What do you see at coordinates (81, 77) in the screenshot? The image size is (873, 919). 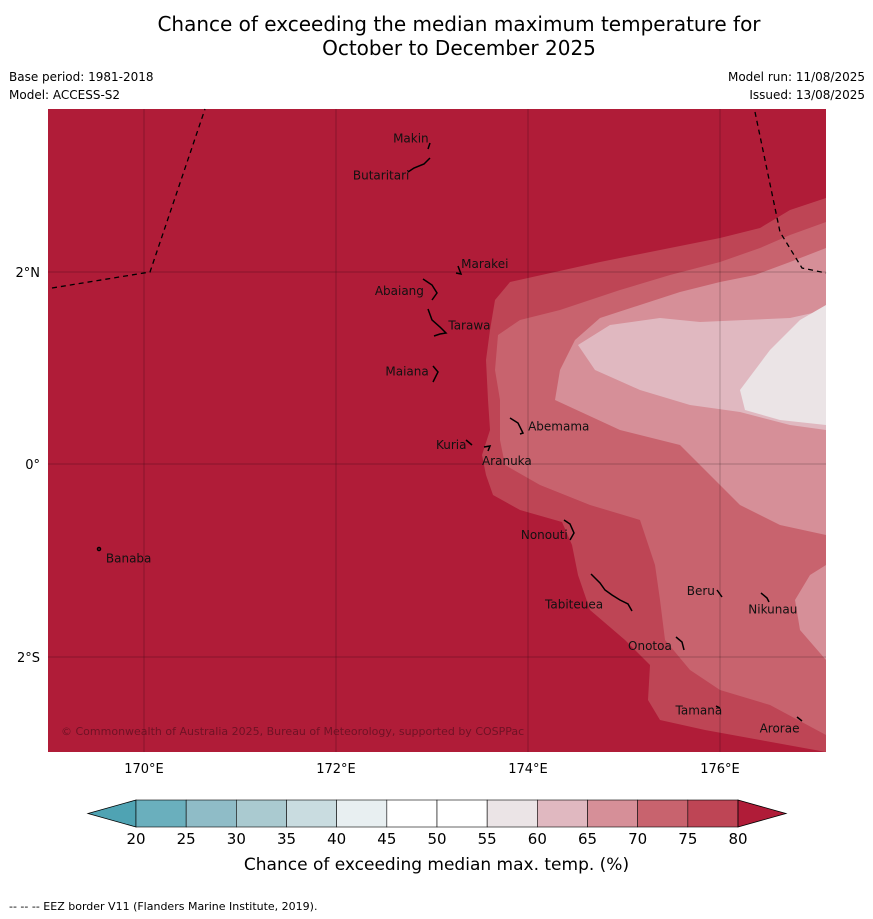 I see `base-period: Base period: 1981-2018` at bounding box center [81, 77].